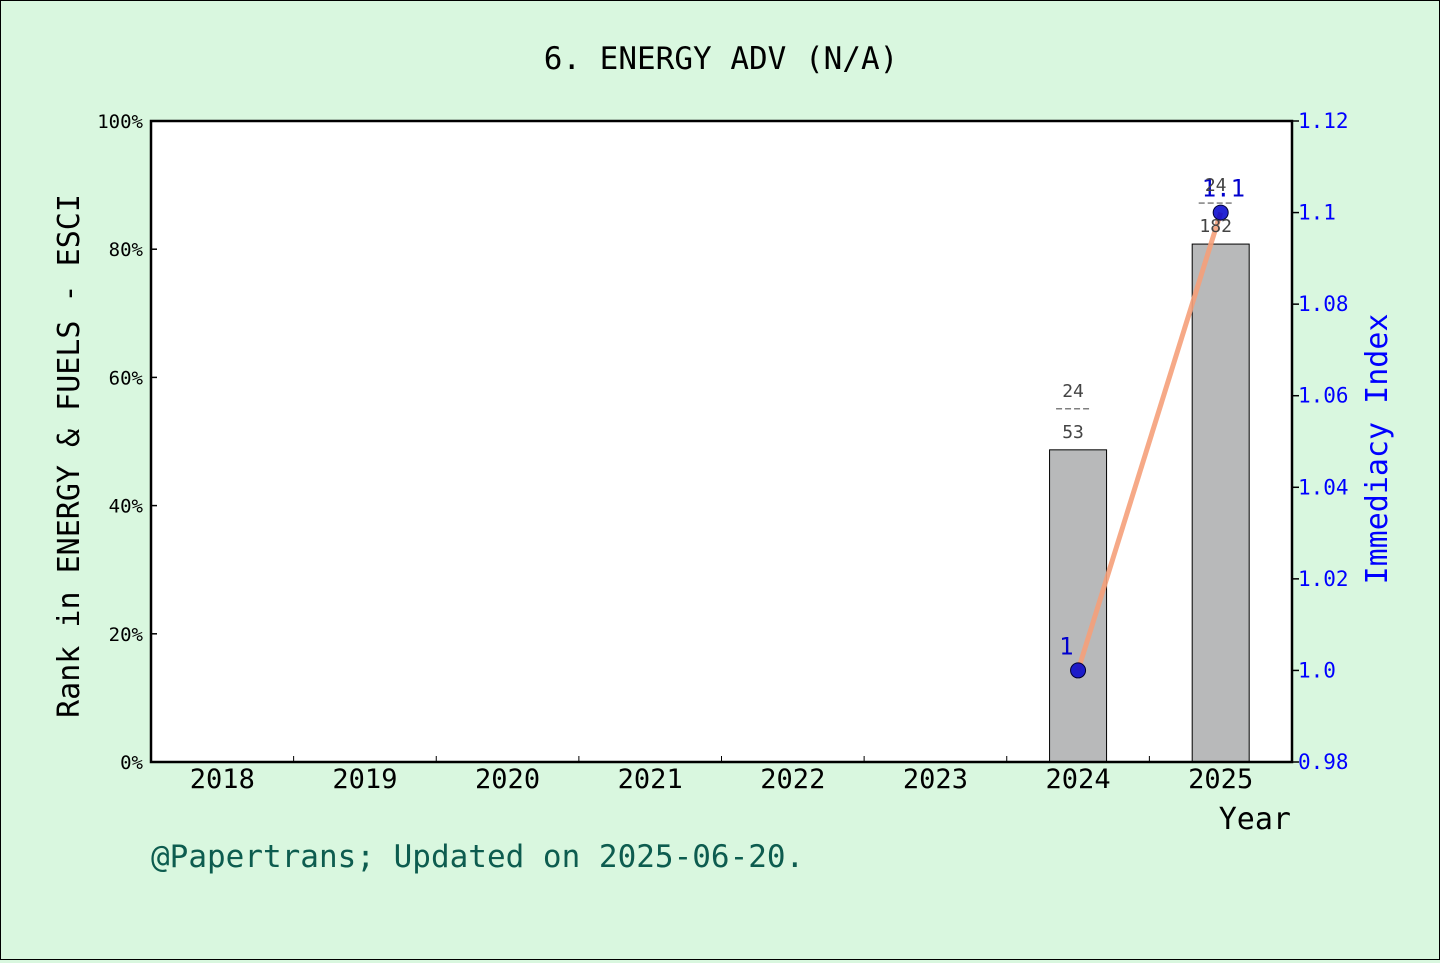 Image resolution: width=1440 pixels, height=963 pixels. I want to click on y2-tick-label: 1.0, so click(1317, 670).